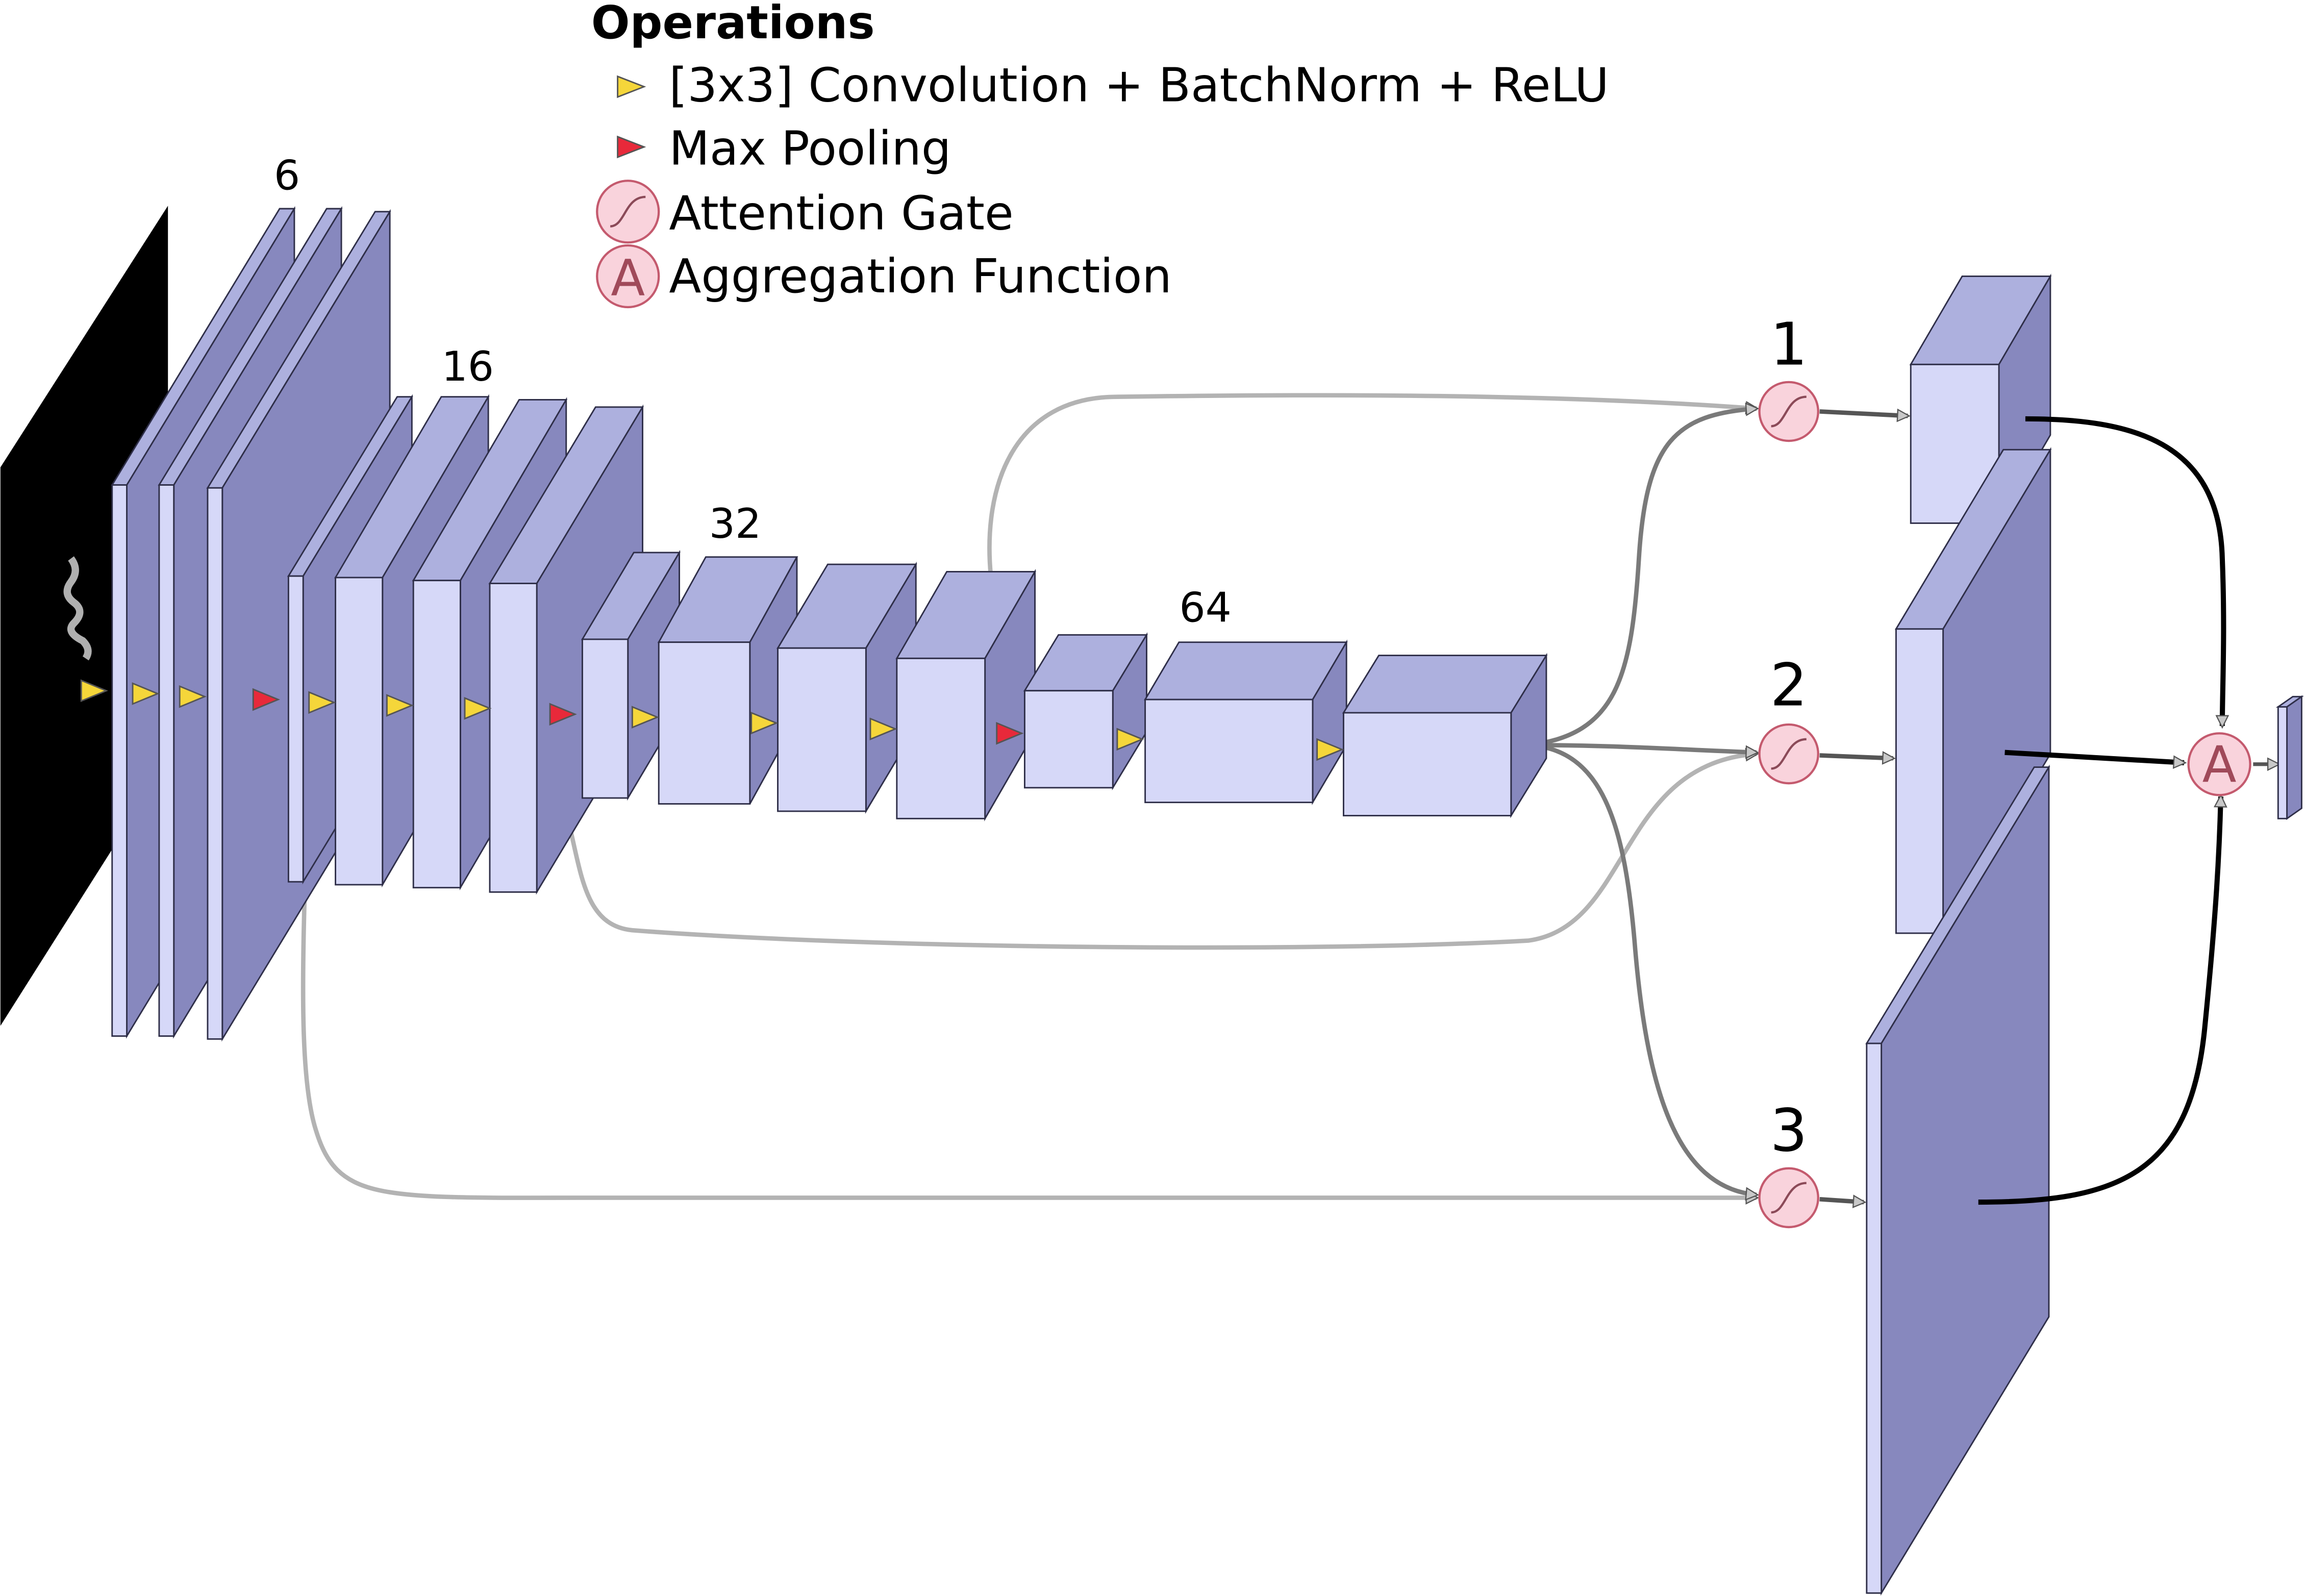 Image resolution: width=2305 pixels, height=1596 pixels. I want to click on encoder-block-32-b, so click(847, 687).